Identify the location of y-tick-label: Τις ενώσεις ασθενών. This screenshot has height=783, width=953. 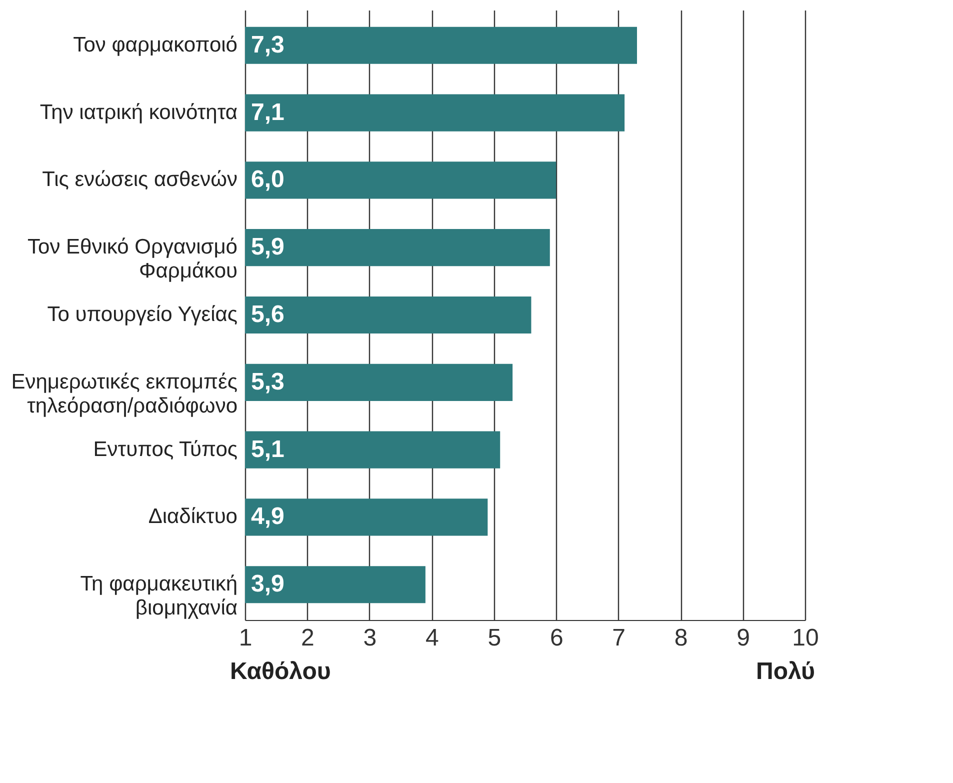
(140, 180).